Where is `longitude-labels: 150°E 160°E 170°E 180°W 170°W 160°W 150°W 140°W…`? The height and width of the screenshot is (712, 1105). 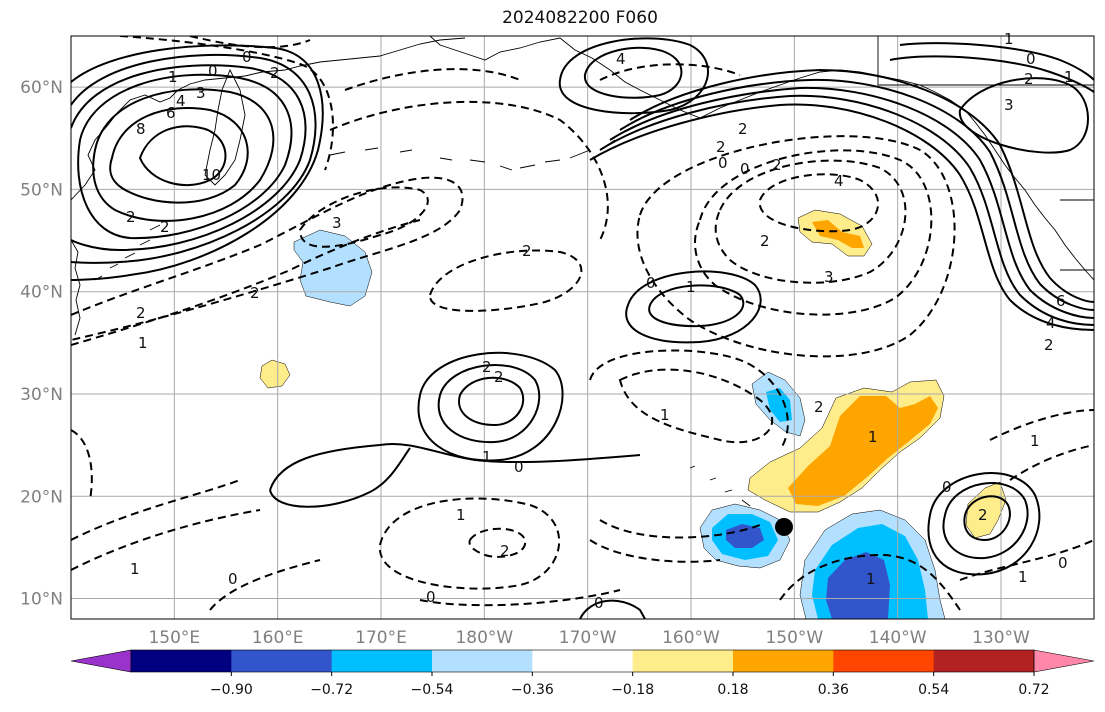 longitude-labels: 150°E 160°E 170°E 180°W 170°W 160°W 150°W 140°W… is located at coordinates (589, 638).